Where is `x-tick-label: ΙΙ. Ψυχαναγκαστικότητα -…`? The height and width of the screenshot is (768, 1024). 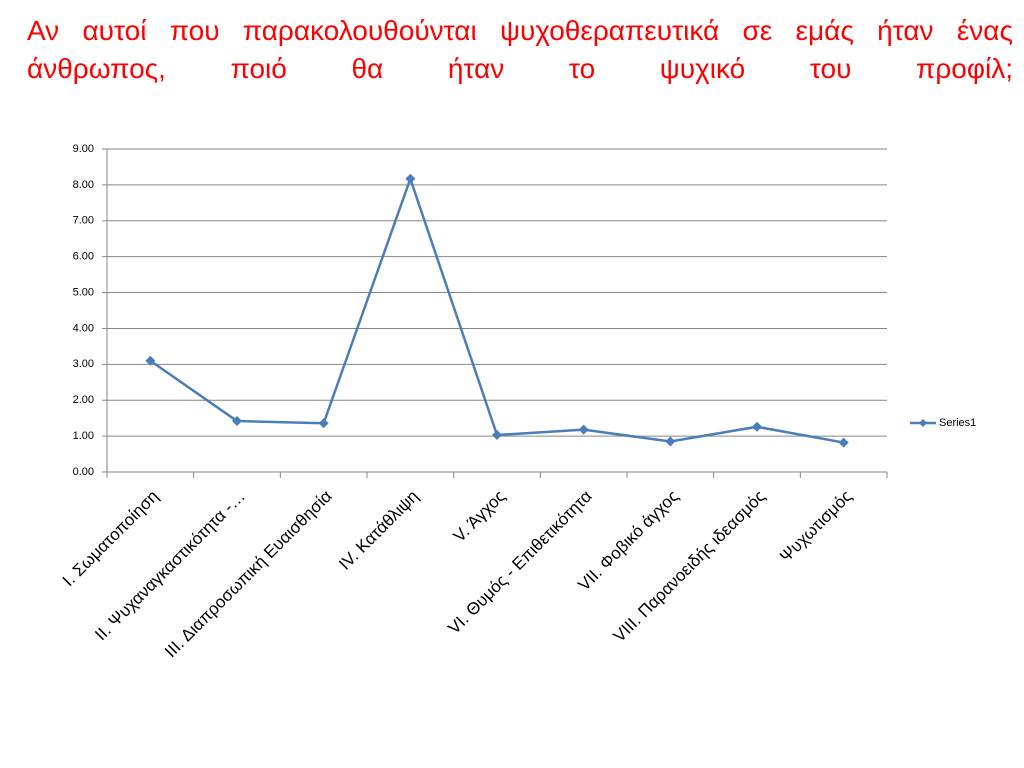
x-tick-label: ΙΙ. Ψυχαναγκαστικότητα -… is located at coordinates (170, 566).